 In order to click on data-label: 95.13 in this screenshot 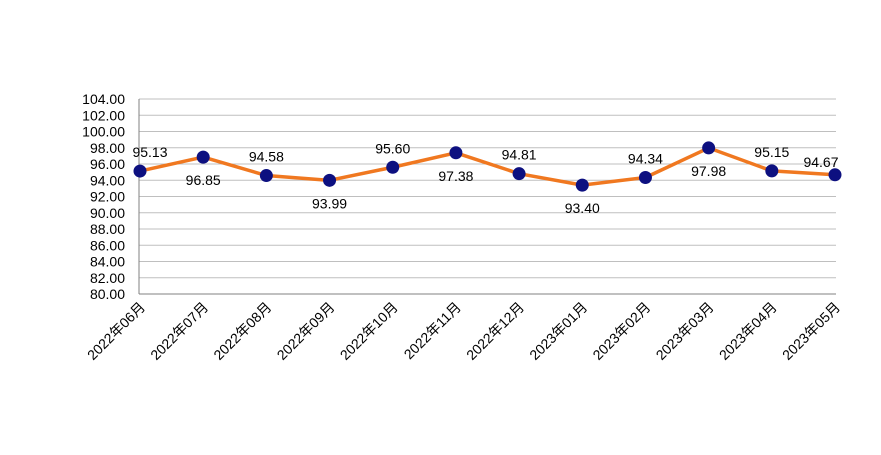, I will do `click(149, 152)`.